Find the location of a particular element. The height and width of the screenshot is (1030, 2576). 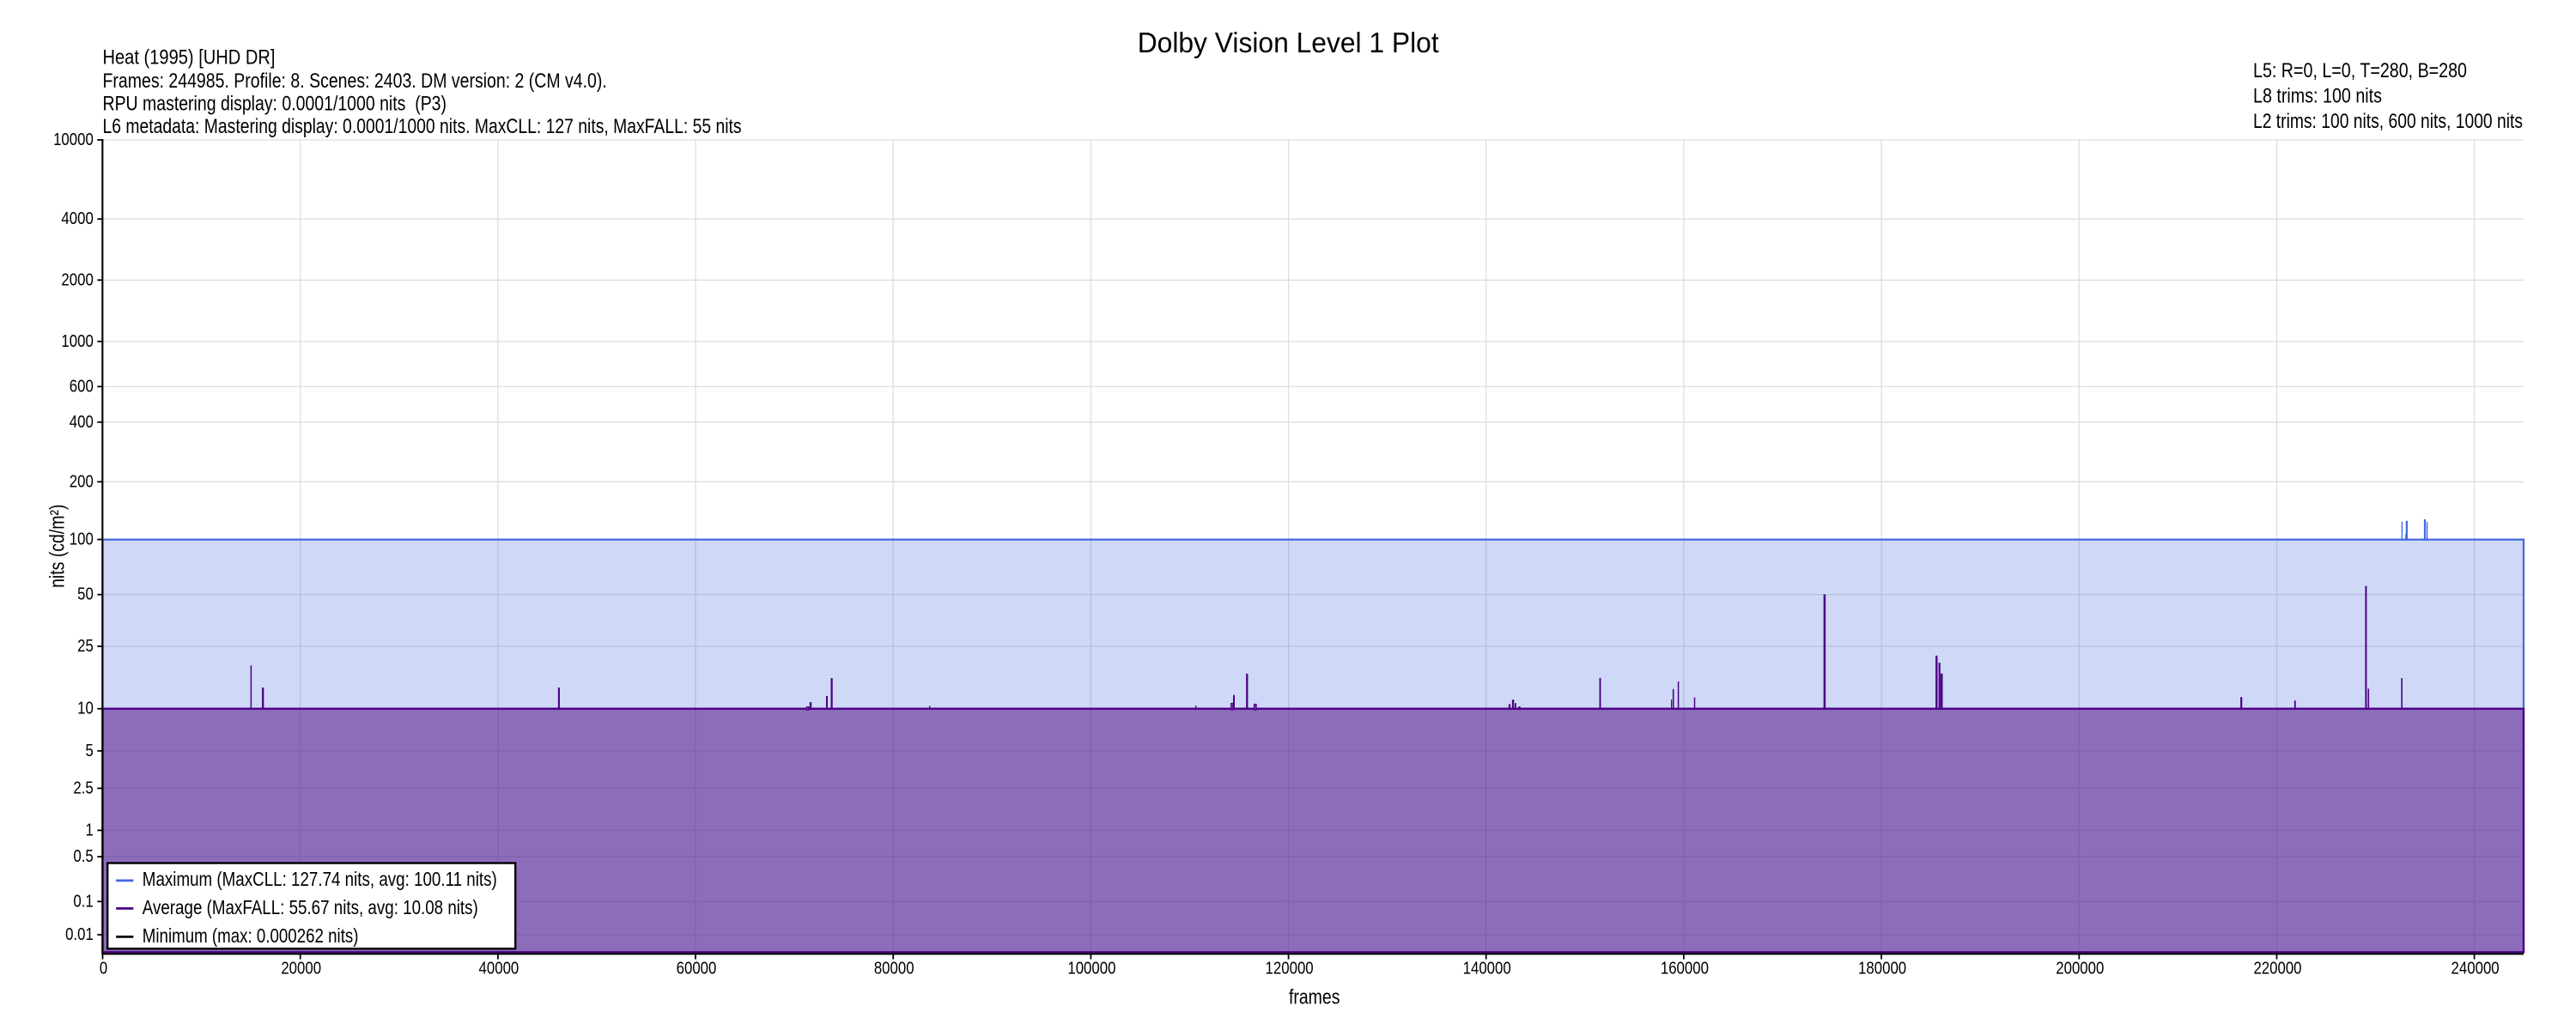

svg-text: 50 is located at coordinates (85, 594).